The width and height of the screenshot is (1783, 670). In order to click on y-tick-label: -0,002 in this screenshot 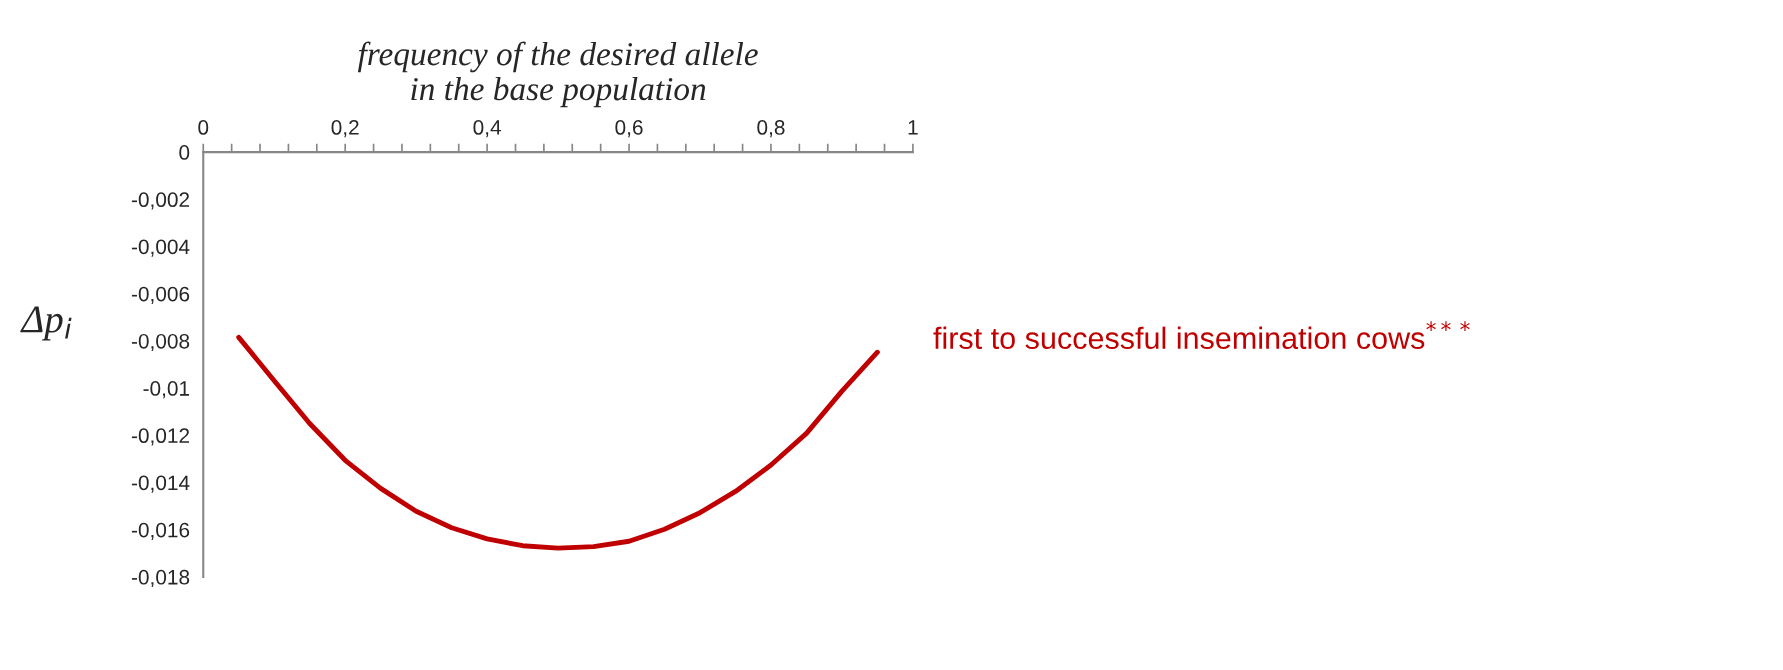, I will do `click(160, 201)`.